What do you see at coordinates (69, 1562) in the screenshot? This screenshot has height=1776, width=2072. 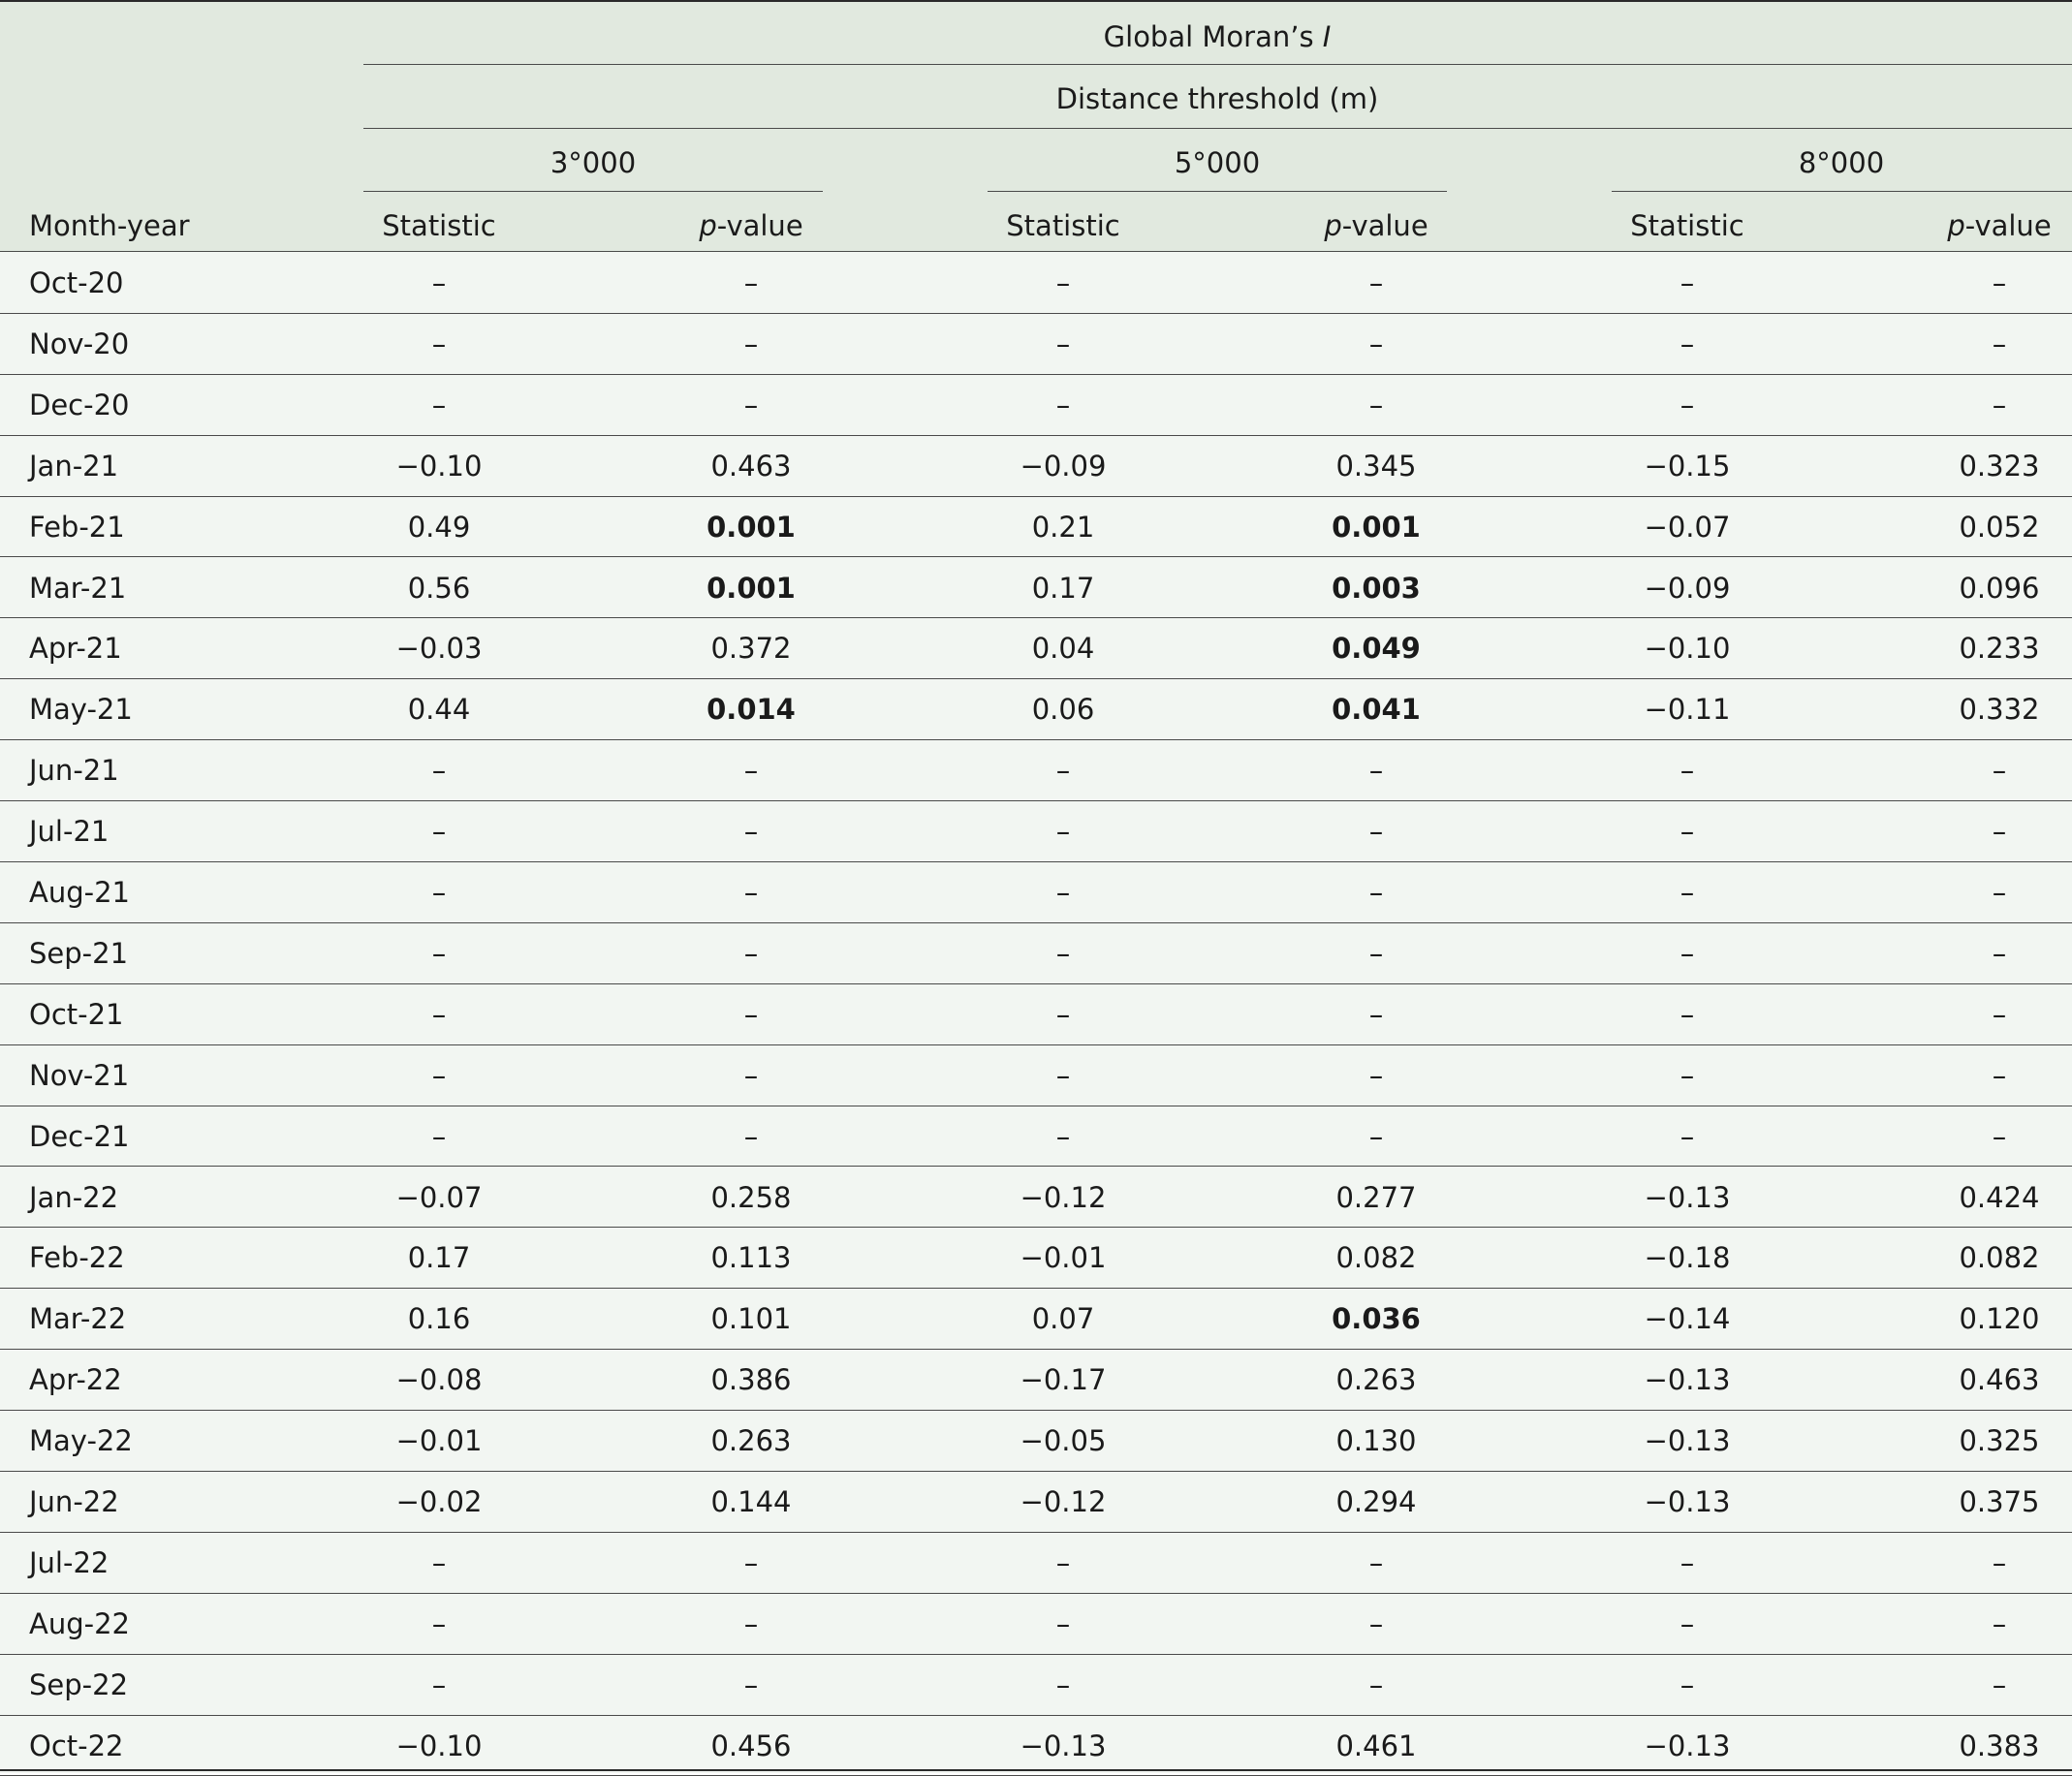 I see `month-cell: Jul-22` at bounding box center [69, 1562].